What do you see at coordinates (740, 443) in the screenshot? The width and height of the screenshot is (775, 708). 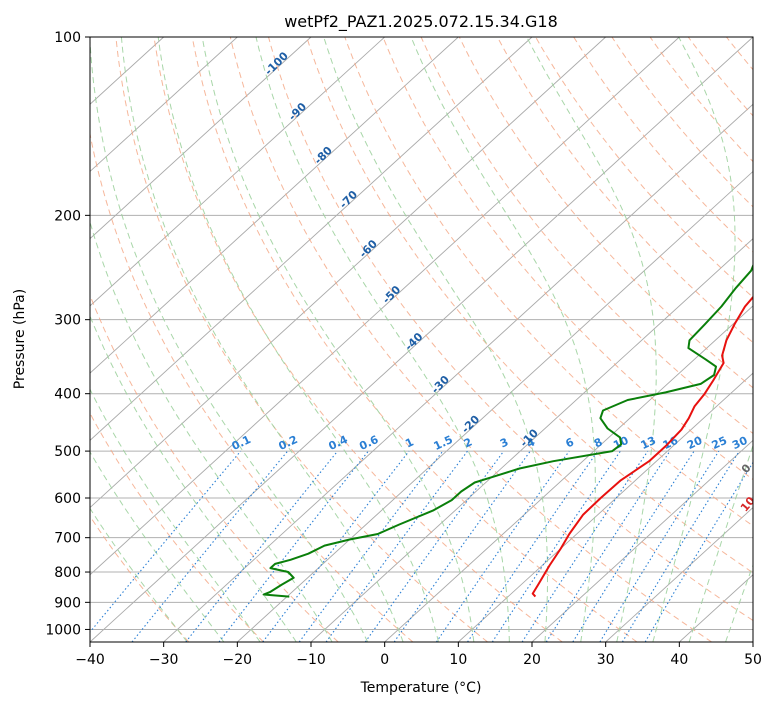 I see `mixing-ratio-label: 30` at bounding box center [740, 443].